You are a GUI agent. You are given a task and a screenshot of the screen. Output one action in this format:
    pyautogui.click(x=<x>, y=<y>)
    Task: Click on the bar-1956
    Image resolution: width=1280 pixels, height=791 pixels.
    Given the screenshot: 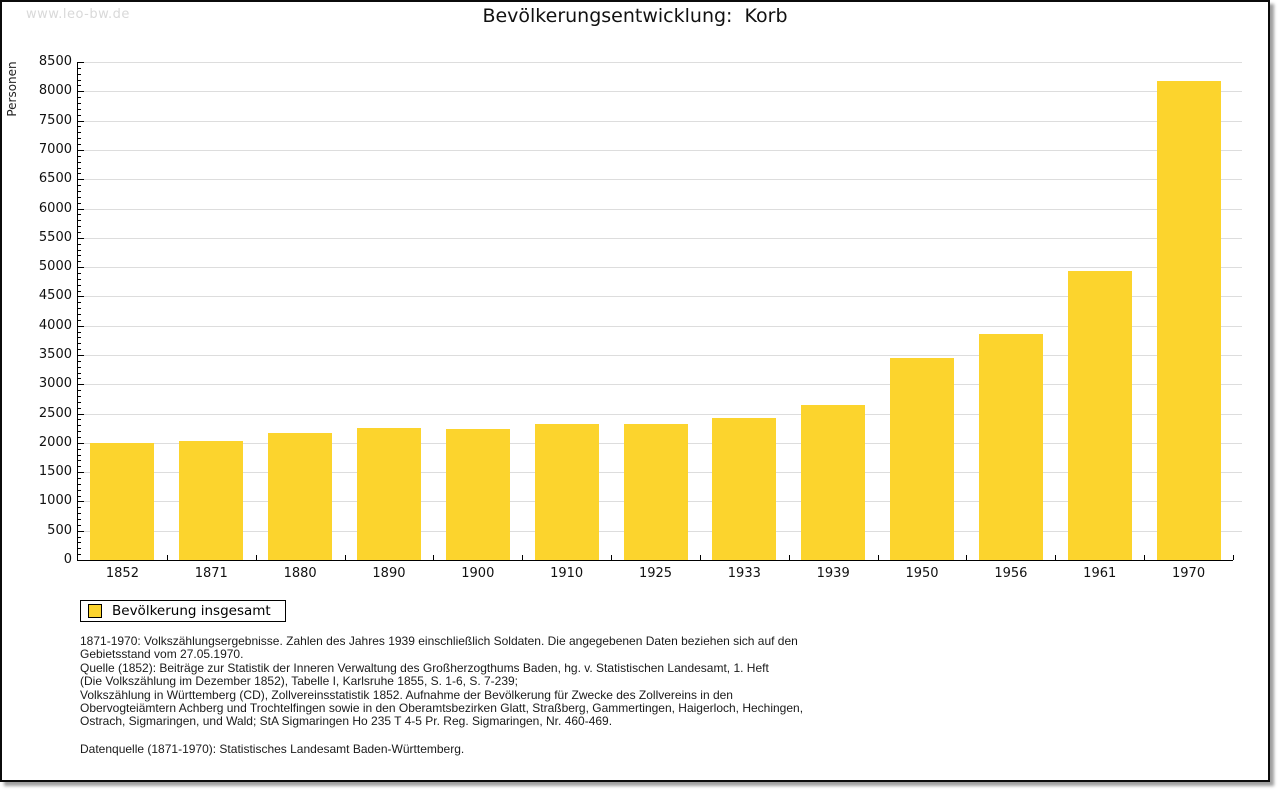 What is the action you would take?
    pyautogui.click(x=1010, y=447)
    